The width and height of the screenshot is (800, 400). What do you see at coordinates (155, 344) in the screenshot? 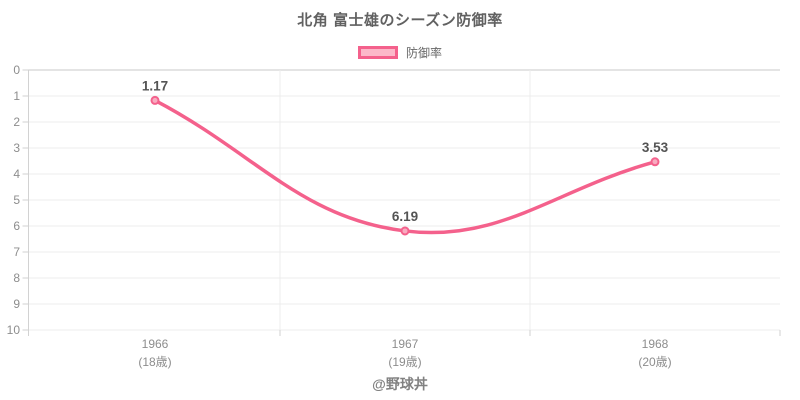
I see `x-tick-label: 1966` at bounding box center [155, 344].